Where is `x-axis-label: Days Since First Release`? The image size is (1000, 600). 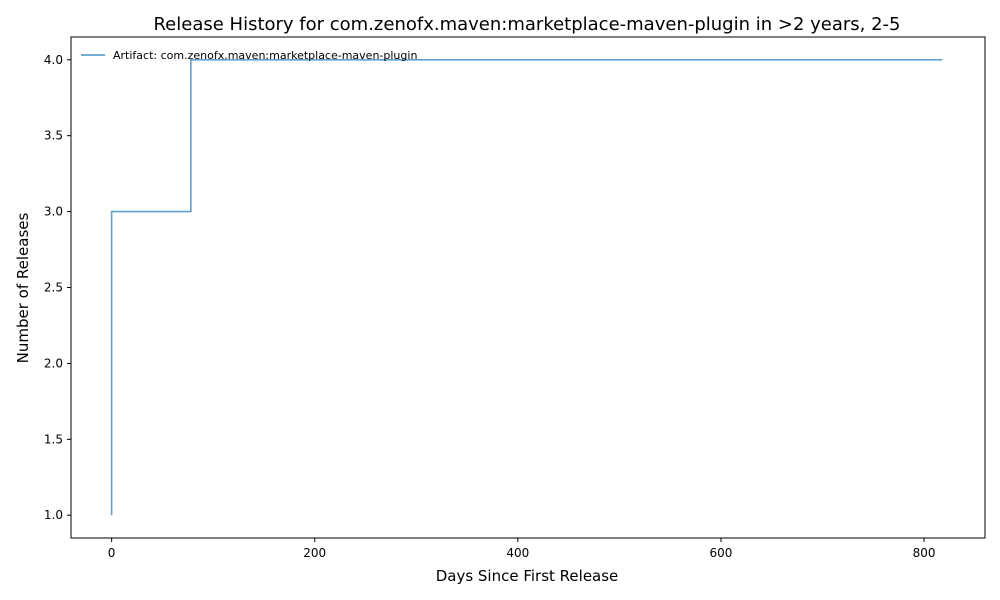 x-axis-label: Days Since First Release is located at coordinates (527, 576).